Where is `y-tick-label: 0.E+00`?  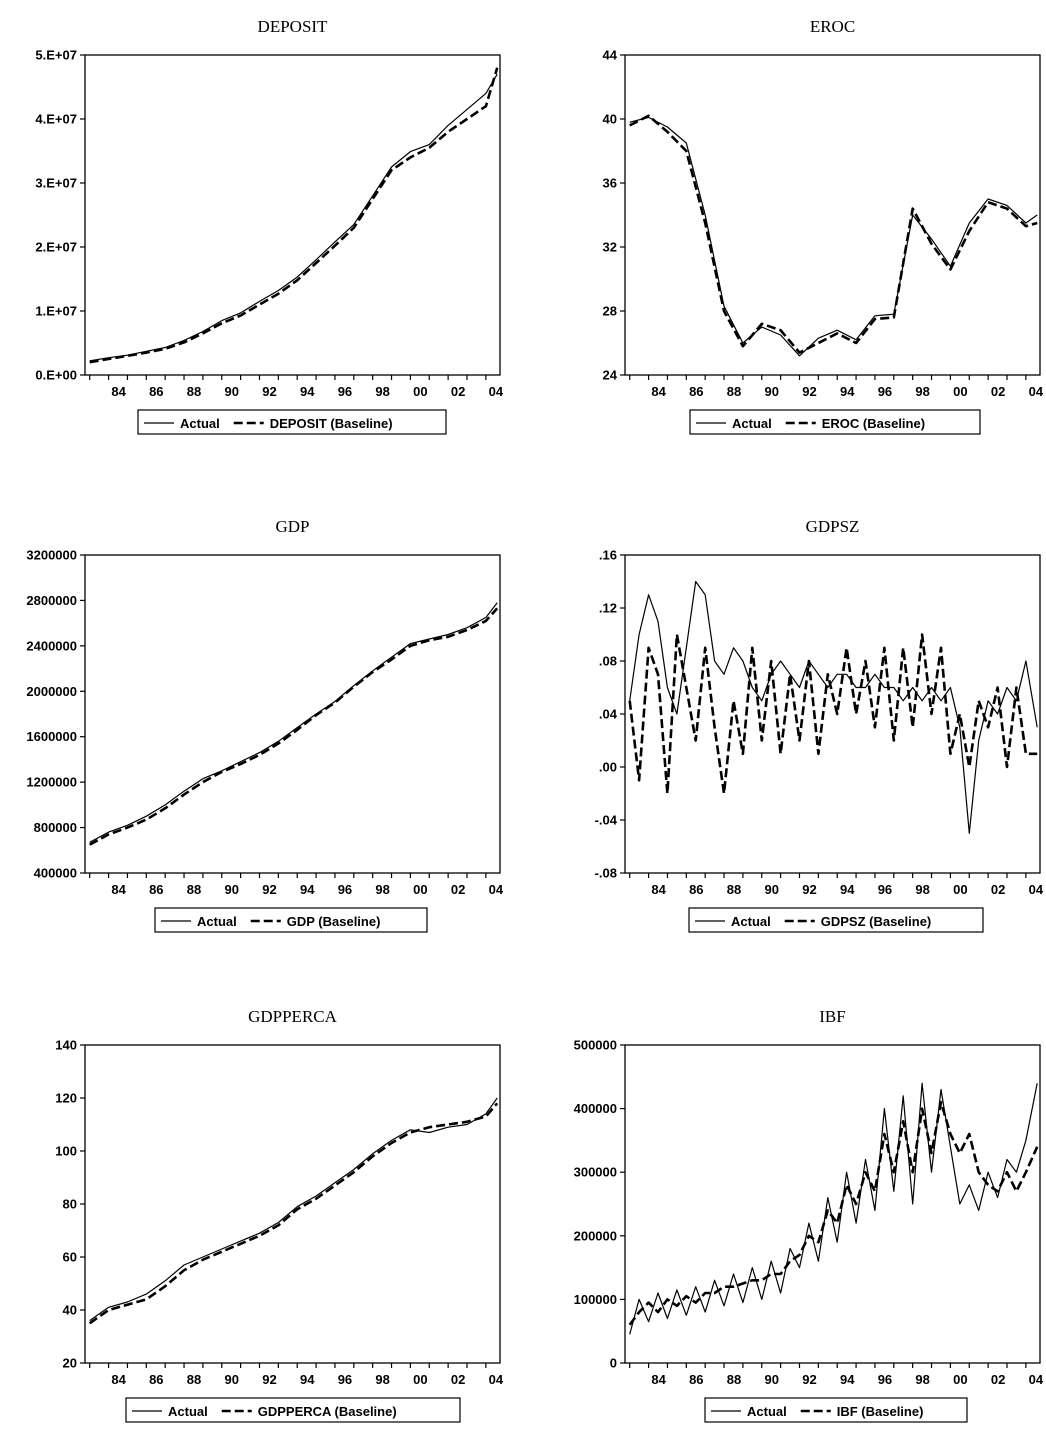
y-tick-label: 0.E+00 is located at coordinates (56, 375).